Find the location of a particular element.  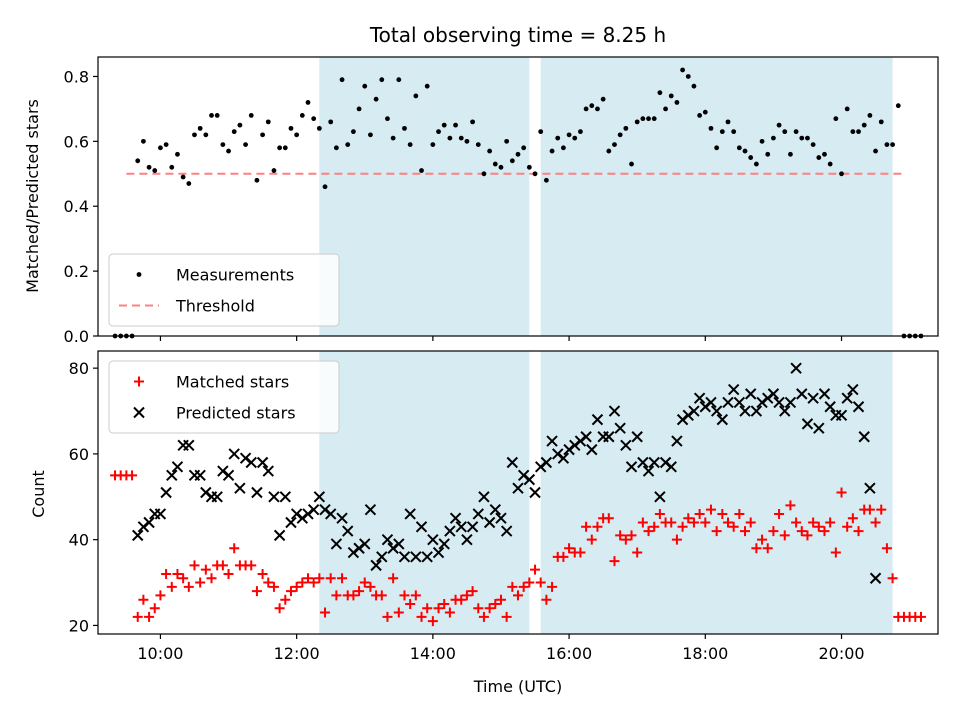

x-tick-label: 12:00 is located at coordinates (297, 653).